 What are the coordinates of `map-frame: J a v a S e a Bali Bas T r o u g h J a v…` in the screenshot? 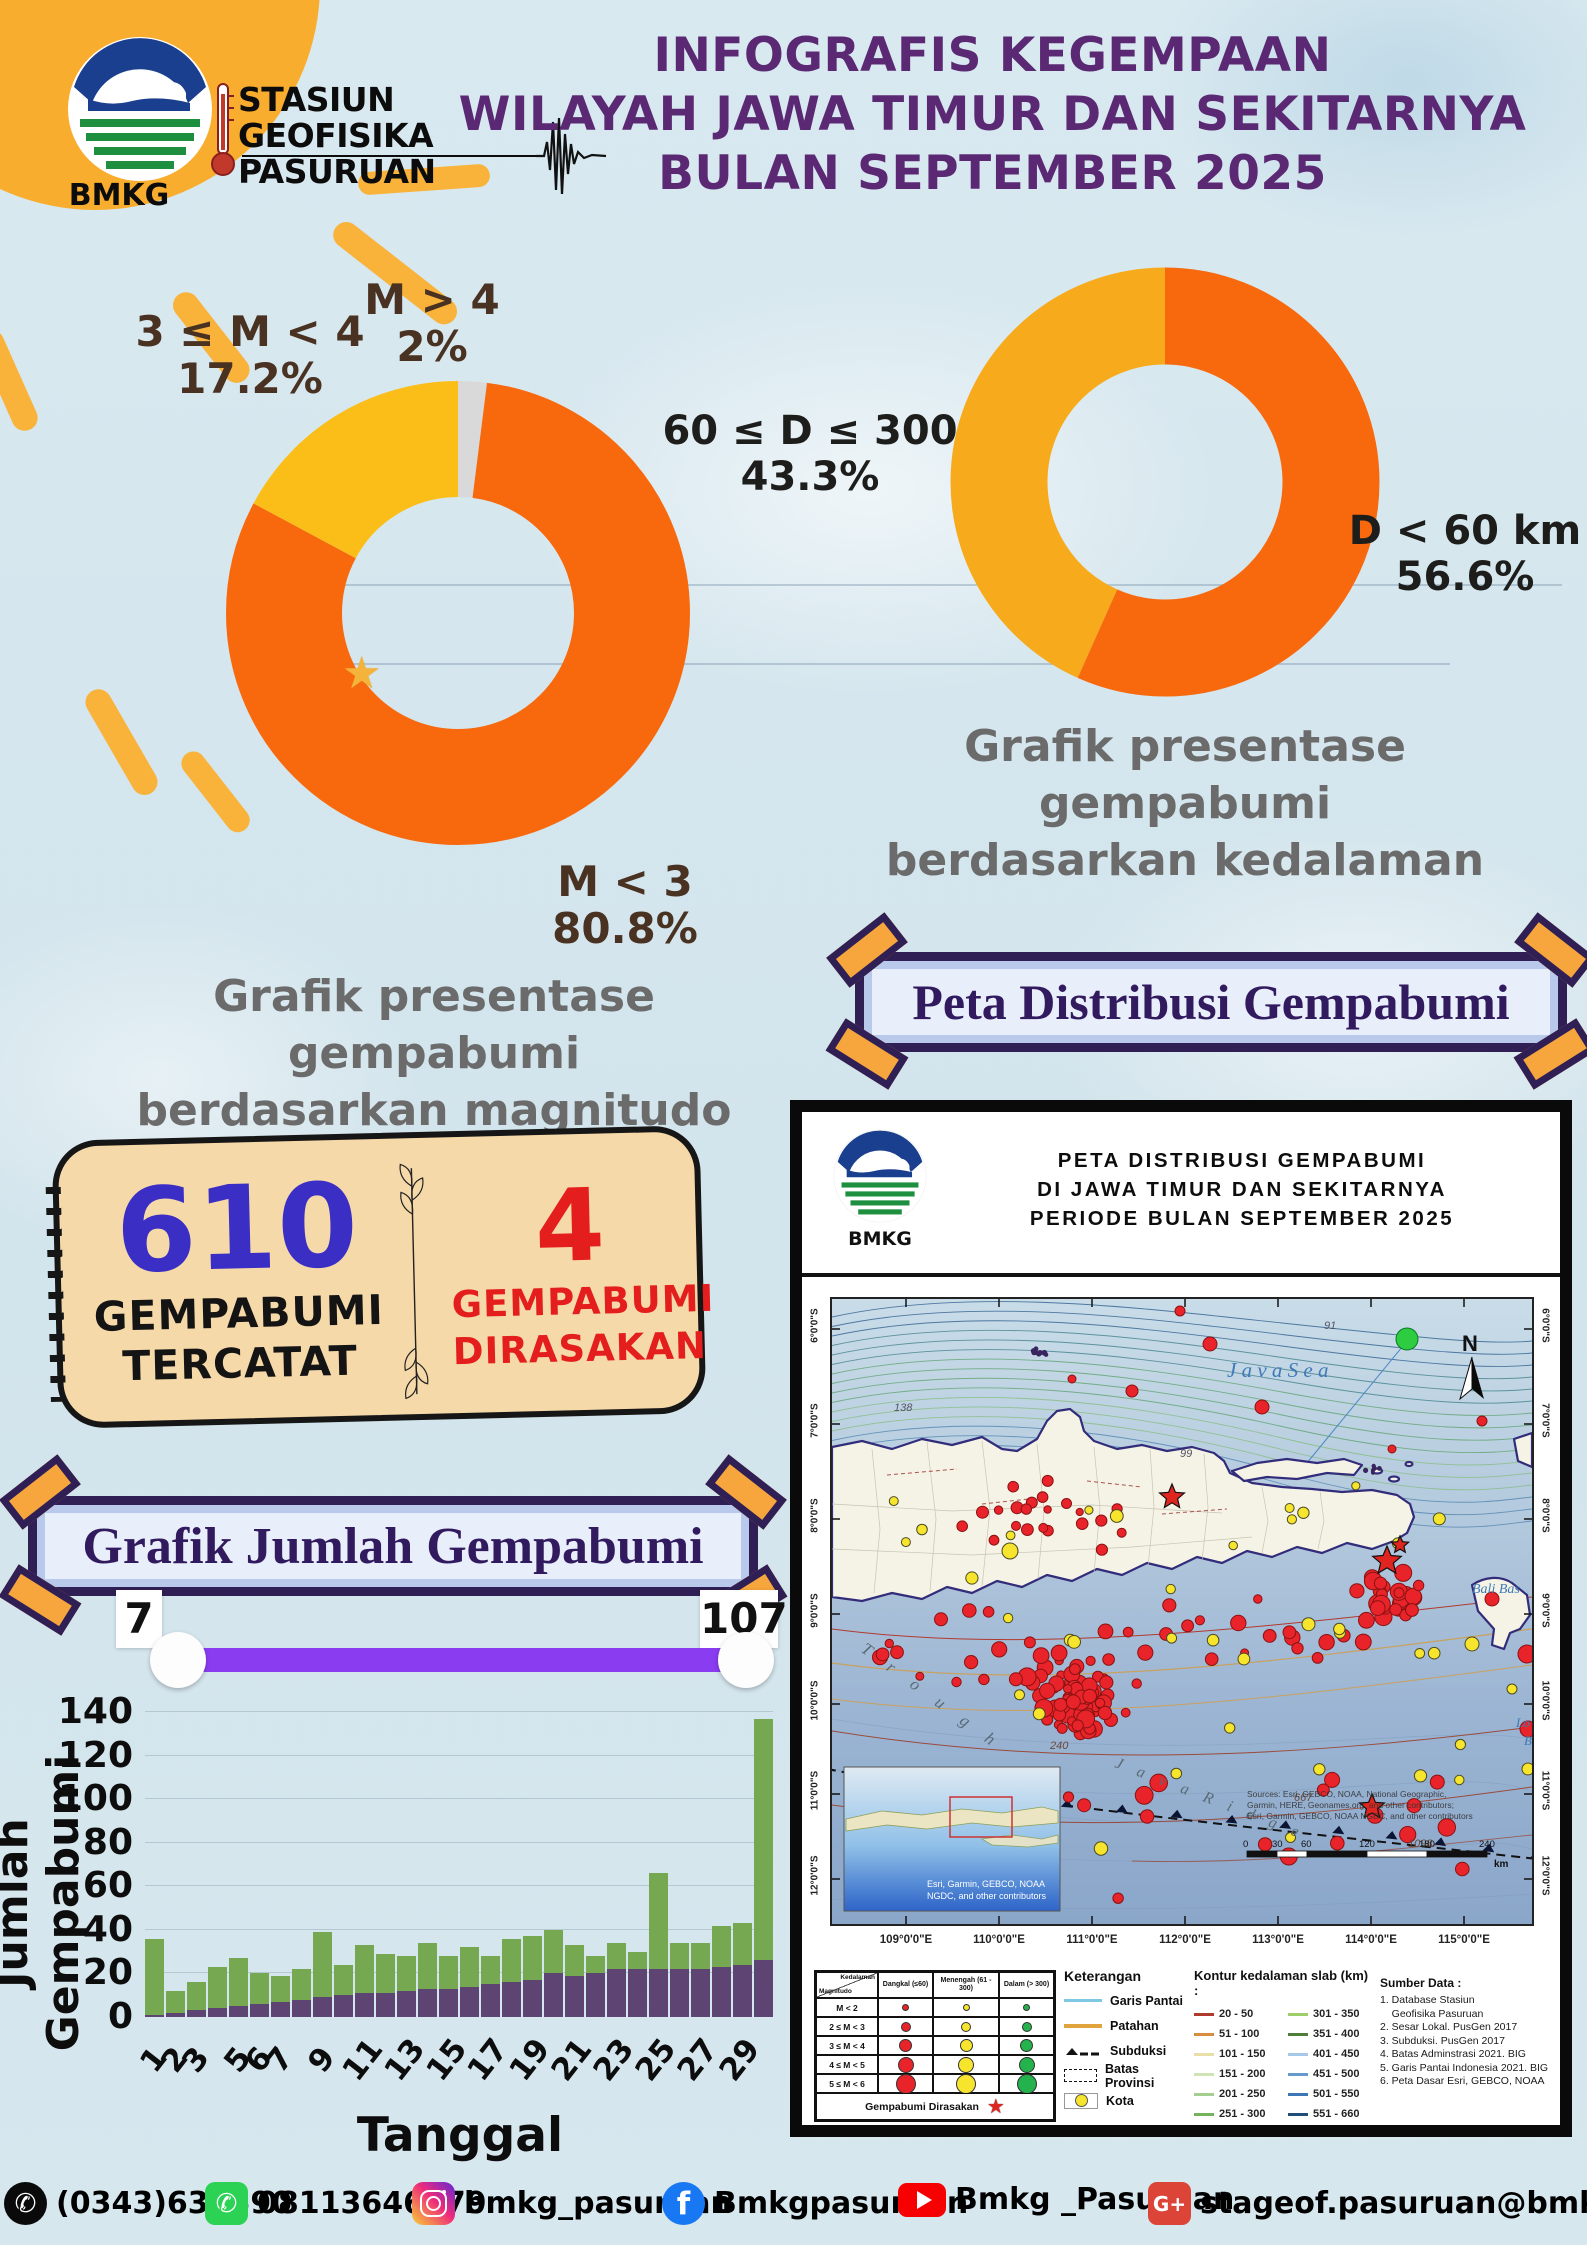 It's located at (1182, 1611).